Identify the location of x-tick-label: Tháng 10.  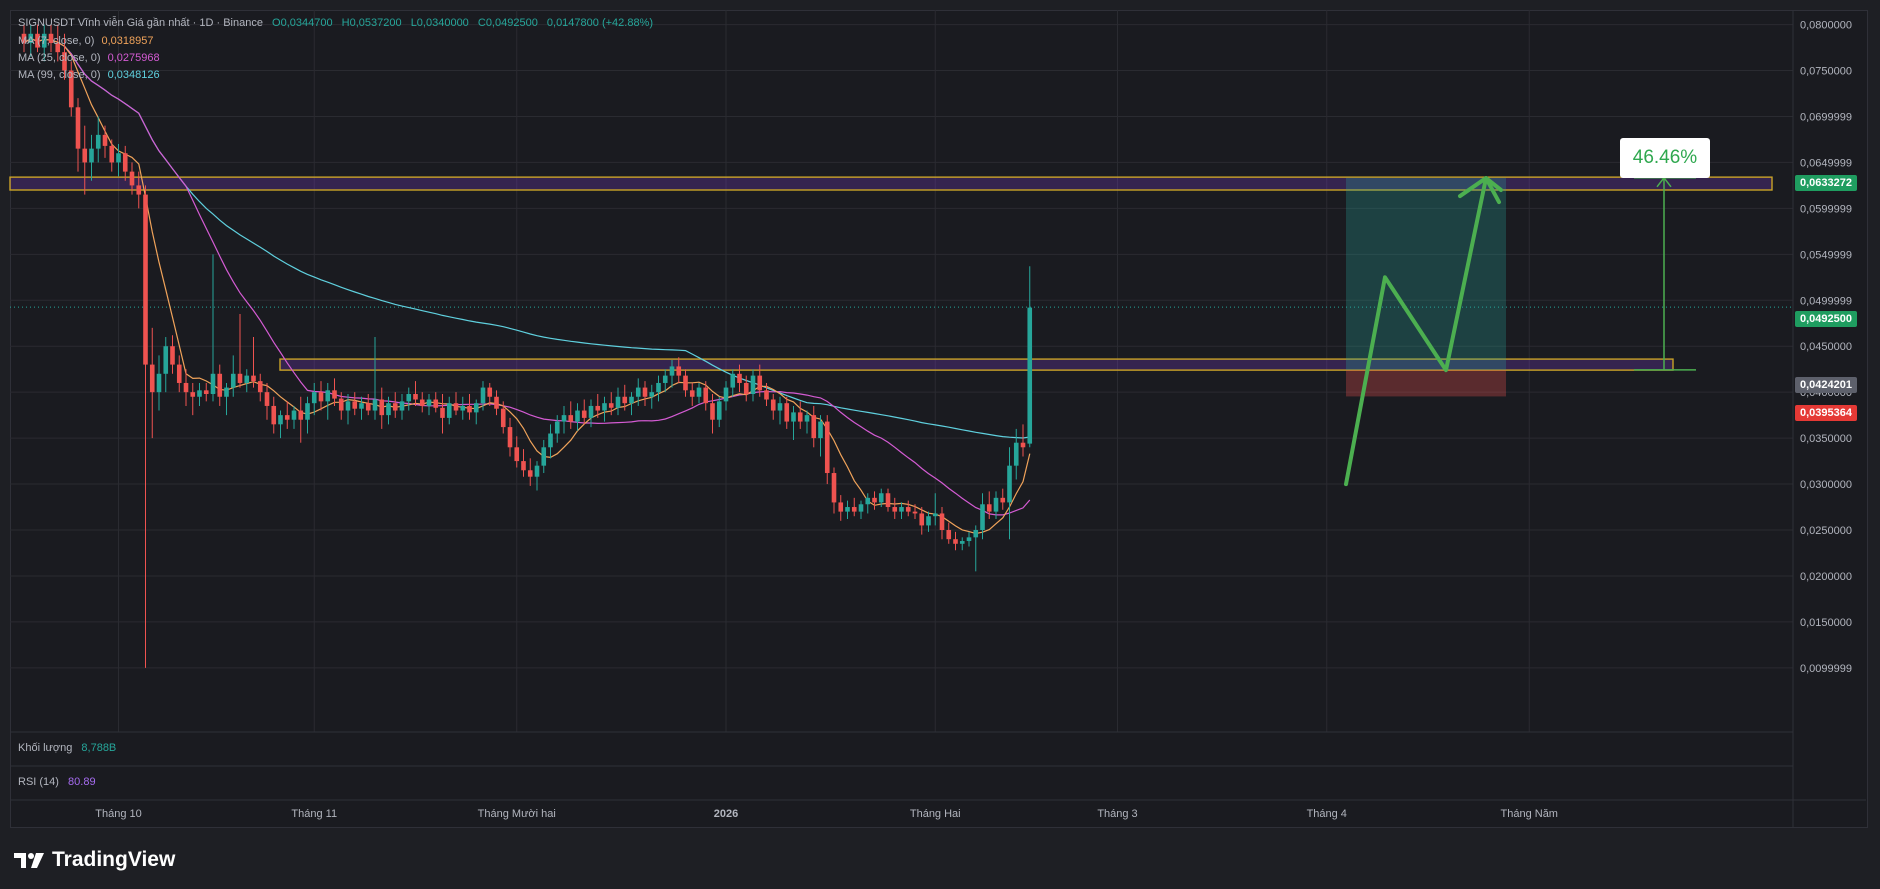
(118, 814).